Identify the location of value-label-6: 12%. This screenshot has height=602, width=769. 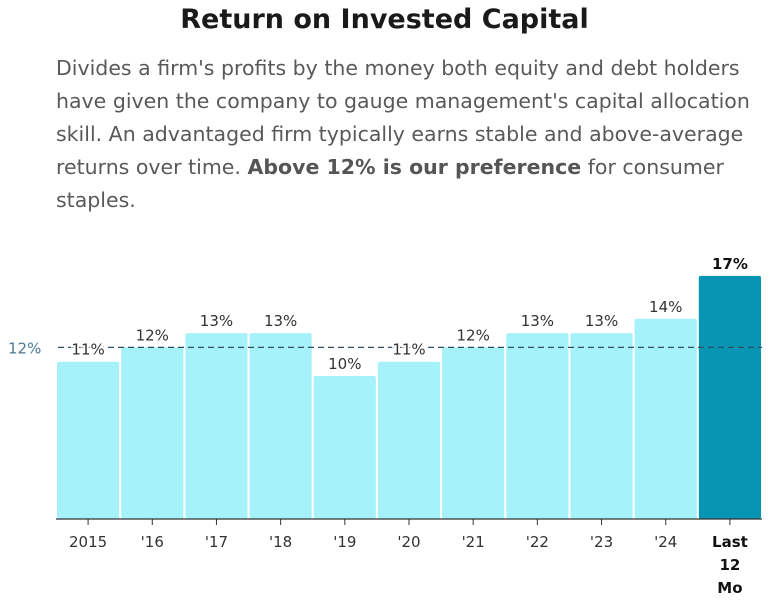
(473, 335).